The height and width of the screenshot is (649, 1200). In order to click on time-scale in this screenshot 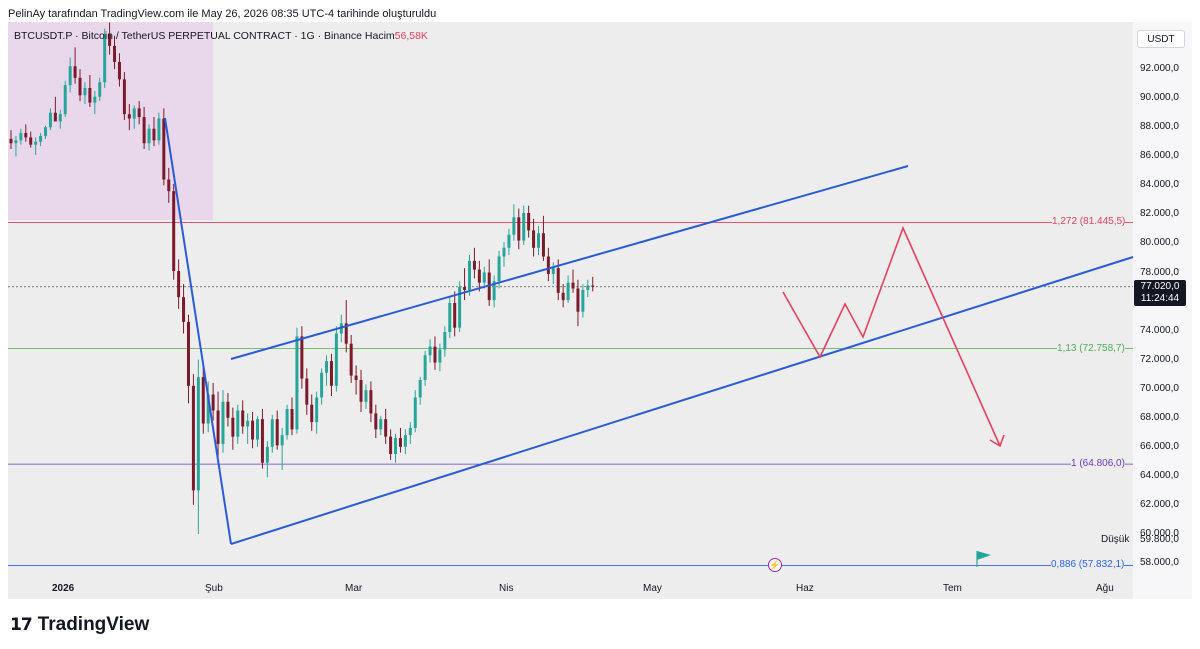, I will do `click(570, 588)`.